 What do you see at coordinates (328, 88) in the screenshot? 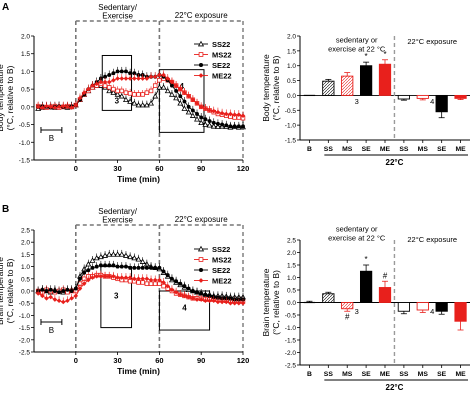
I see `bar-SS` at bounding box center [328, 88].